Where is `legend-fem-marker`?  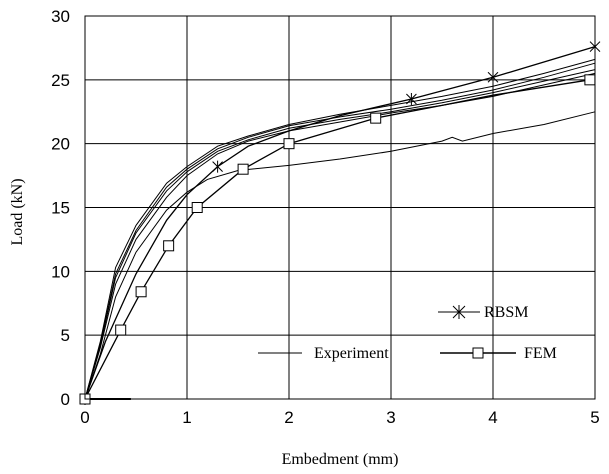 legend-fem-marker is located at coordinates (478, 353).